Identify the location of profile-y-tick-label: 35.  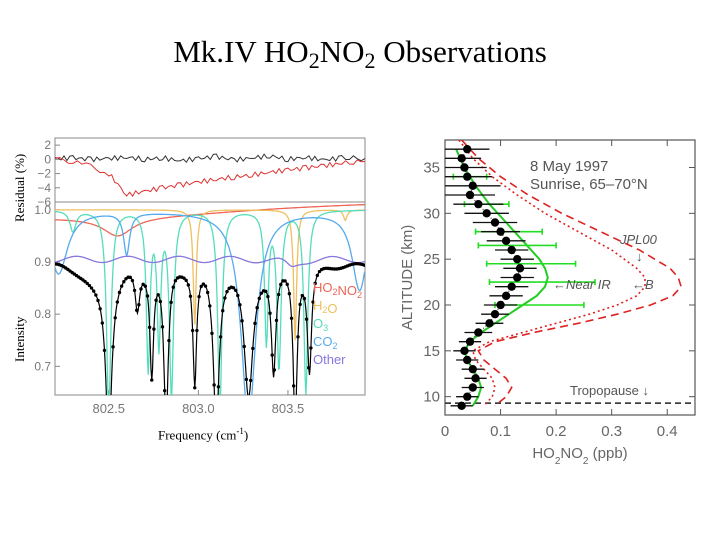
(431, 168).